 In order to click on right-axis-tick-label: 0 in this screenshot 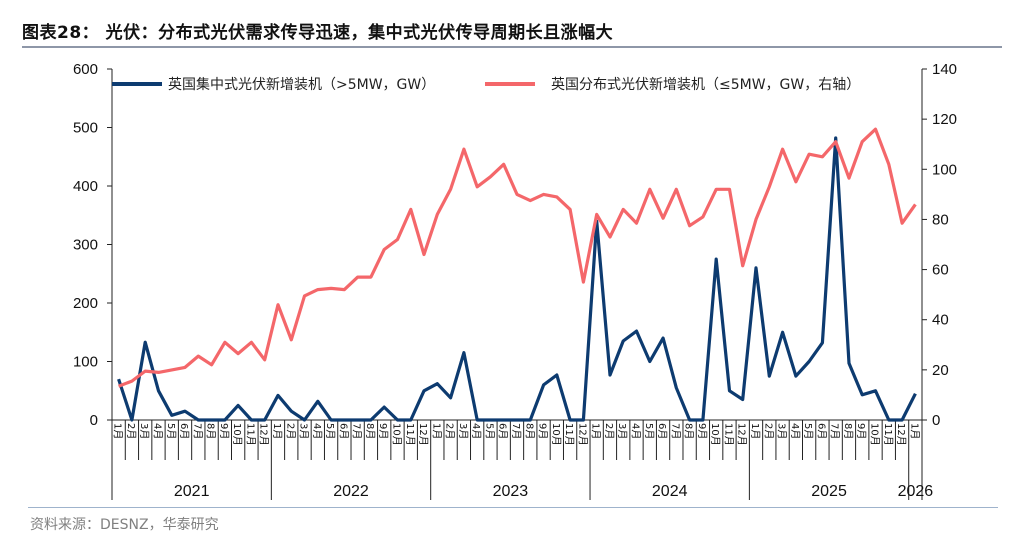, I will do `click(936, 420)`.